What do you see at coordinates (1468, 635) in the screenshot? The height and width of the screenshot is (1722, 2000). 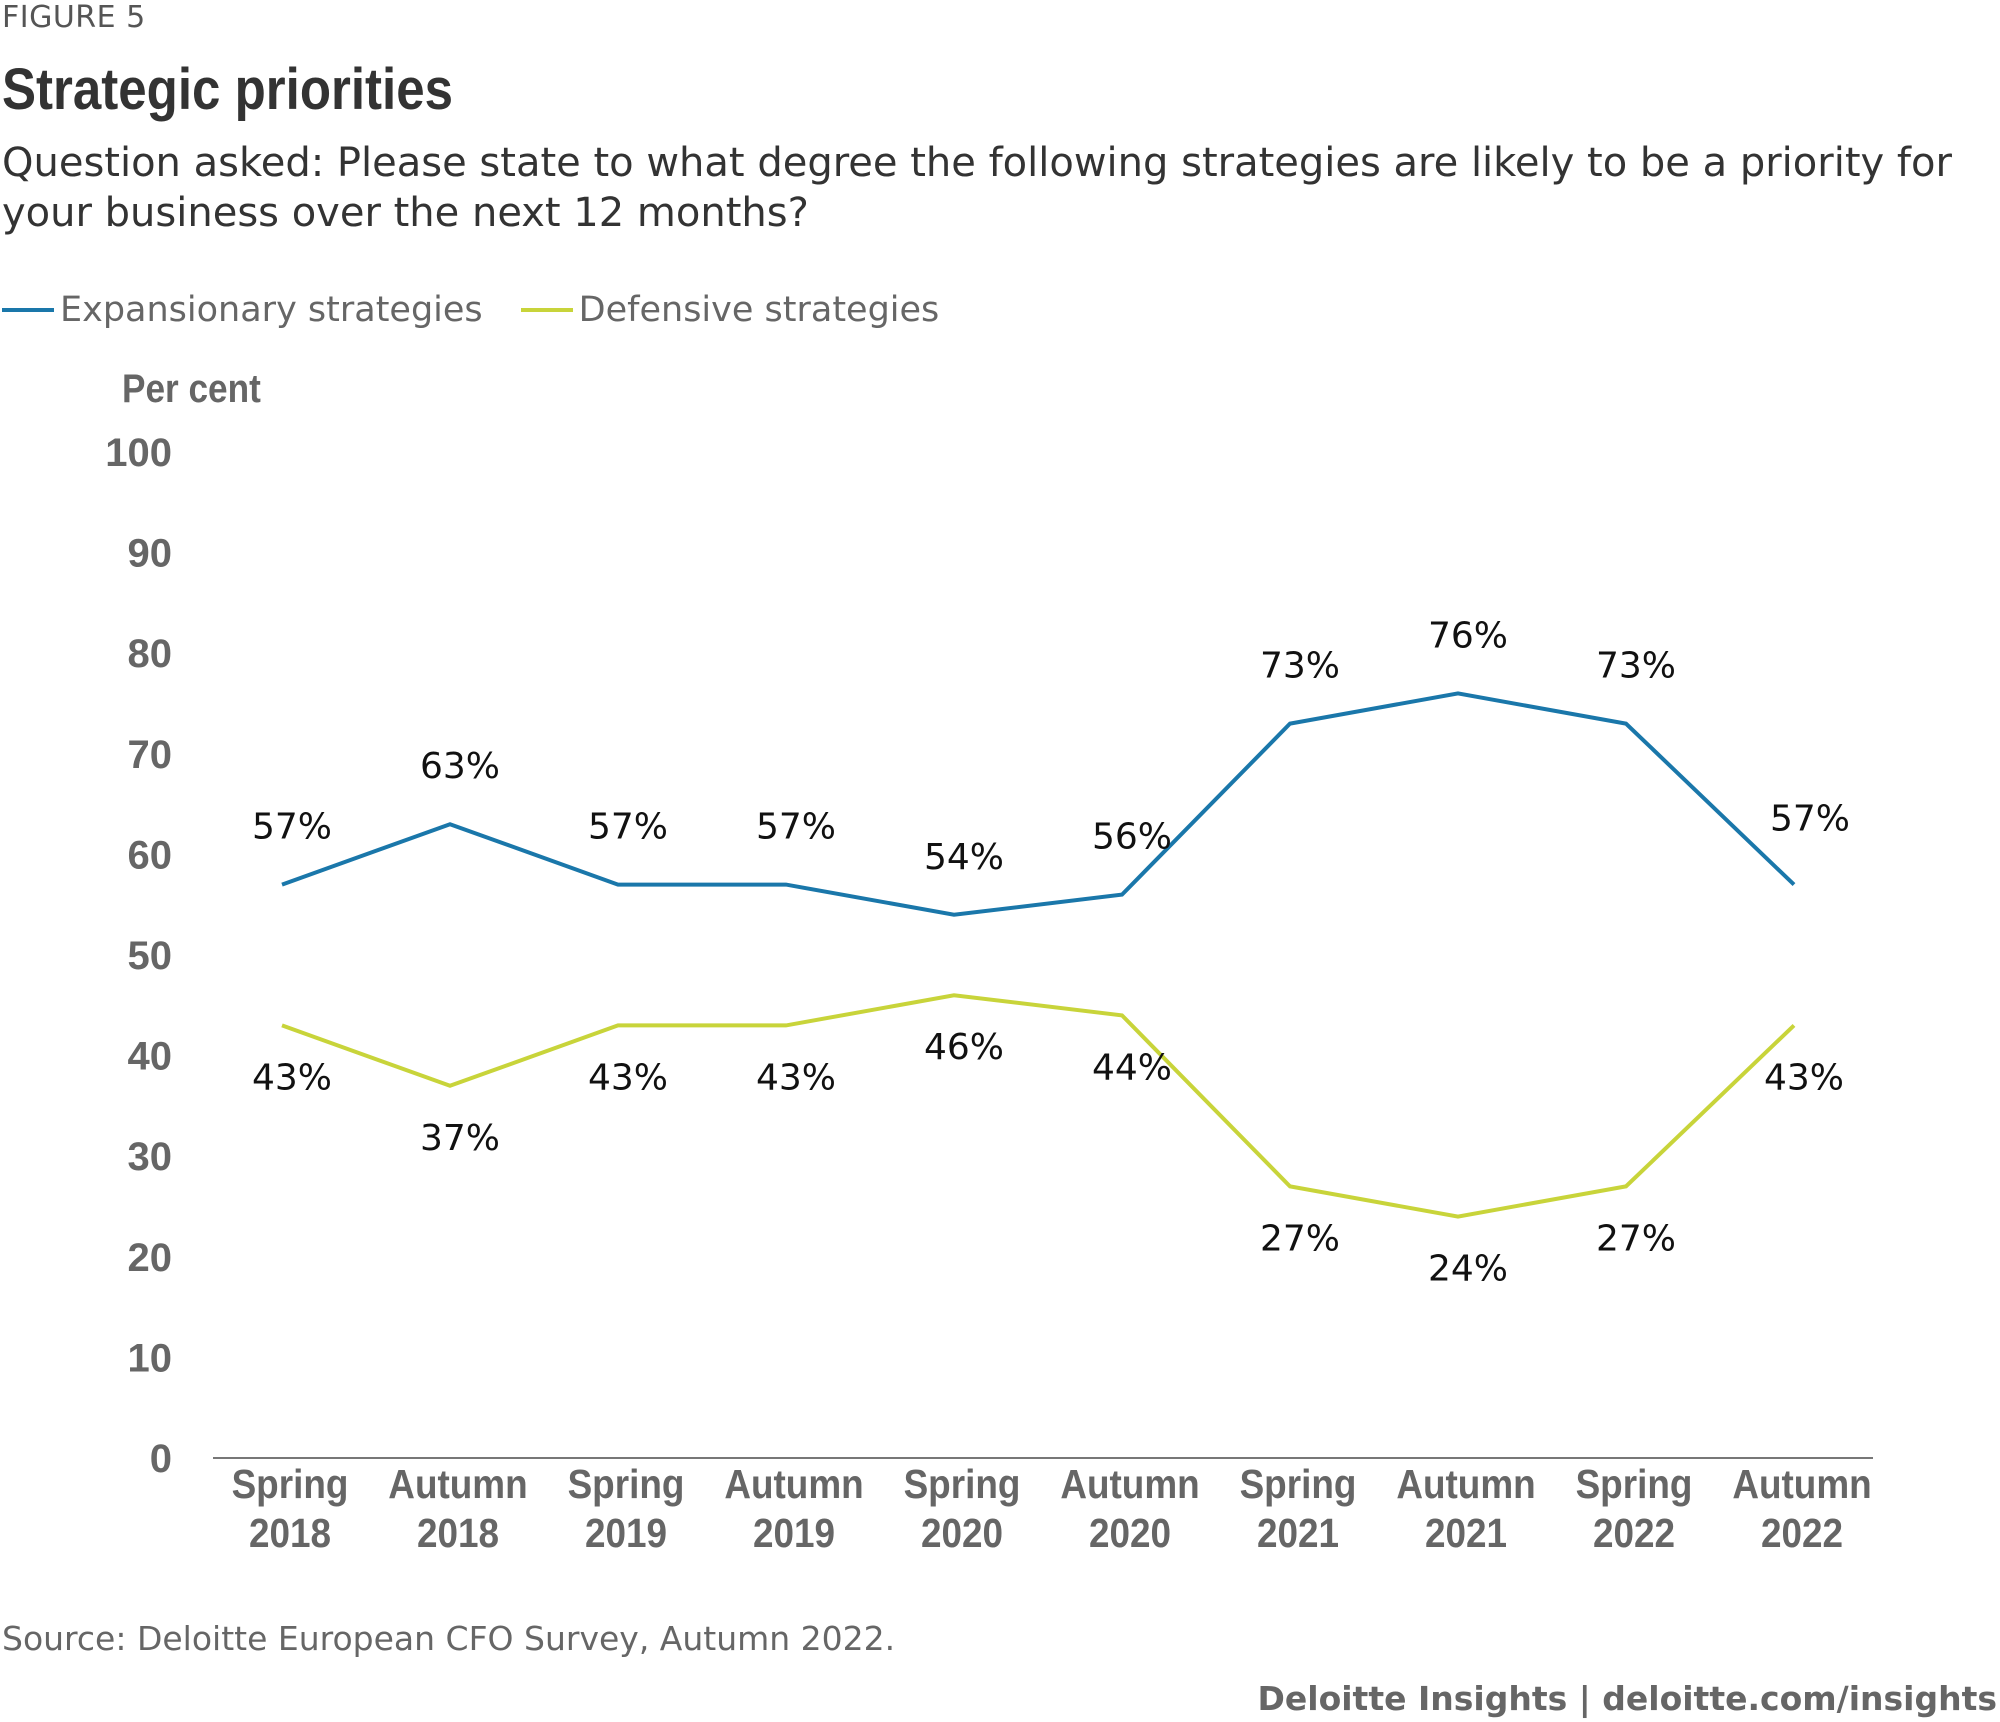 I see `data-label-expansionary: 76%` at bounding box center [1468, 635].